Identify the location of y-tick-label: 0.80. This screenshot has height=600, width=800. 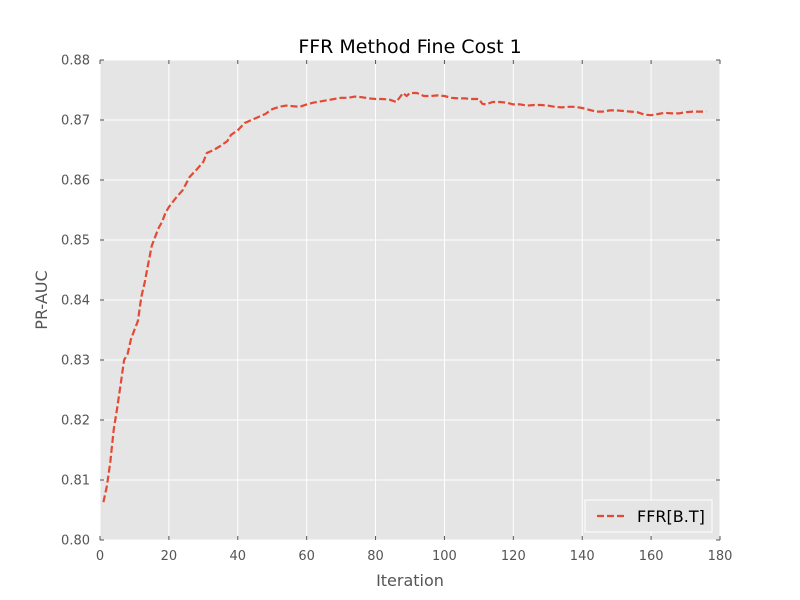
(75, 541).